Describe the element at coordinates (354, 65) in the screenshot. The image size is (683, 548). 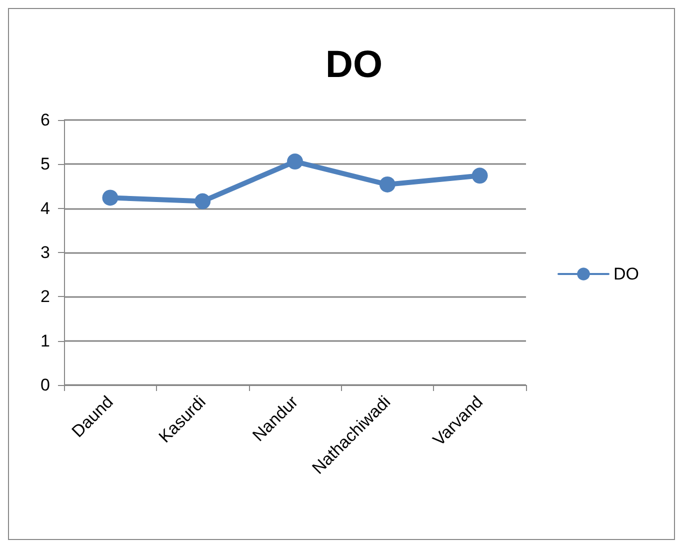
I see `chart-title: DO` at that location.